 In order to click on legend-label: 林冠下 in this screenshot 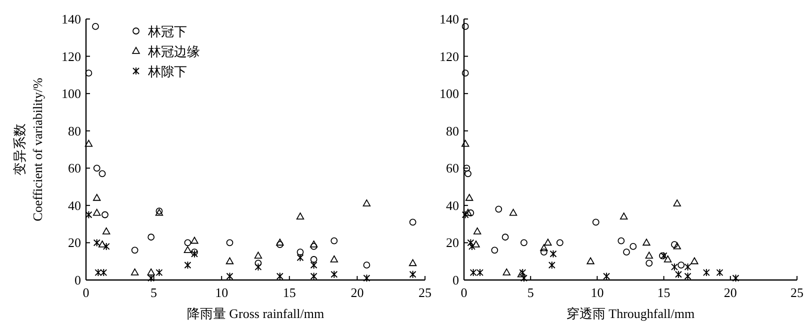, I will do `click(167, 31)`.